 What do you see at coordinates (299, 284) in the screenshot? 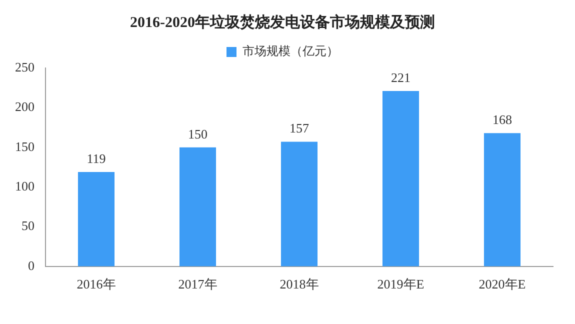
I see `x-tick-label: 2018年` at bounding box center [299, 284].